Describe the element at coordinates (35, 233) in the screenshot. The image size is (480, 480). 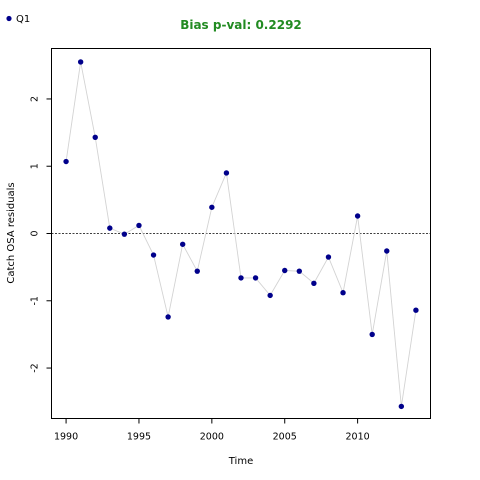
I see `y-tick-label: 0` at that location.